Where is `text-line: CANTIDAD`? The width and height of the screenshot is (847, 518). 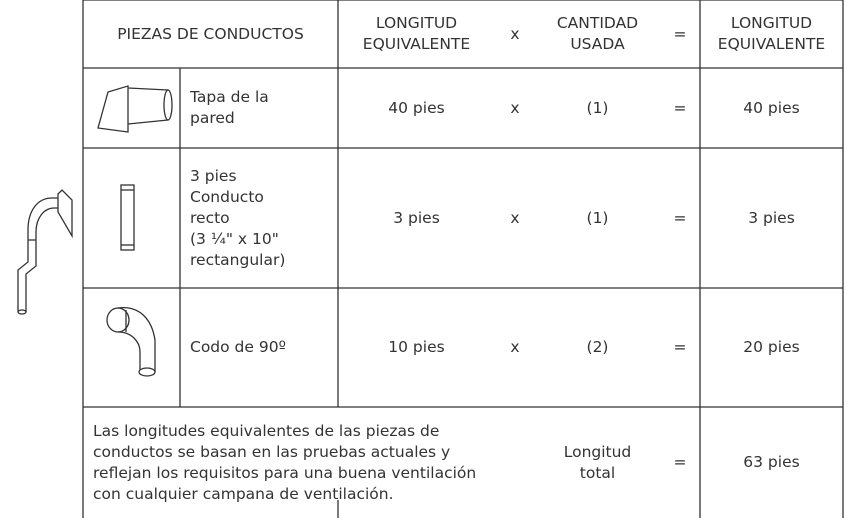 text-line: CANTIDAD is located at coordinates (597, 23).